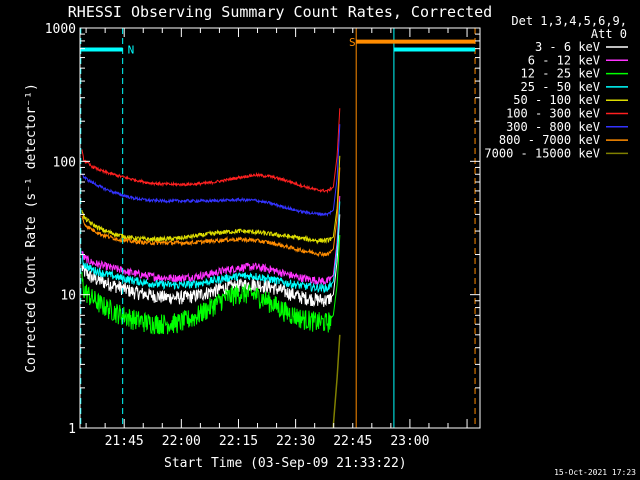  Describe the element at coordinates (285, 463) in the screenshot. I see `x-axis-label: Start Time (03-Sep-09 21:33:22)` at that location.